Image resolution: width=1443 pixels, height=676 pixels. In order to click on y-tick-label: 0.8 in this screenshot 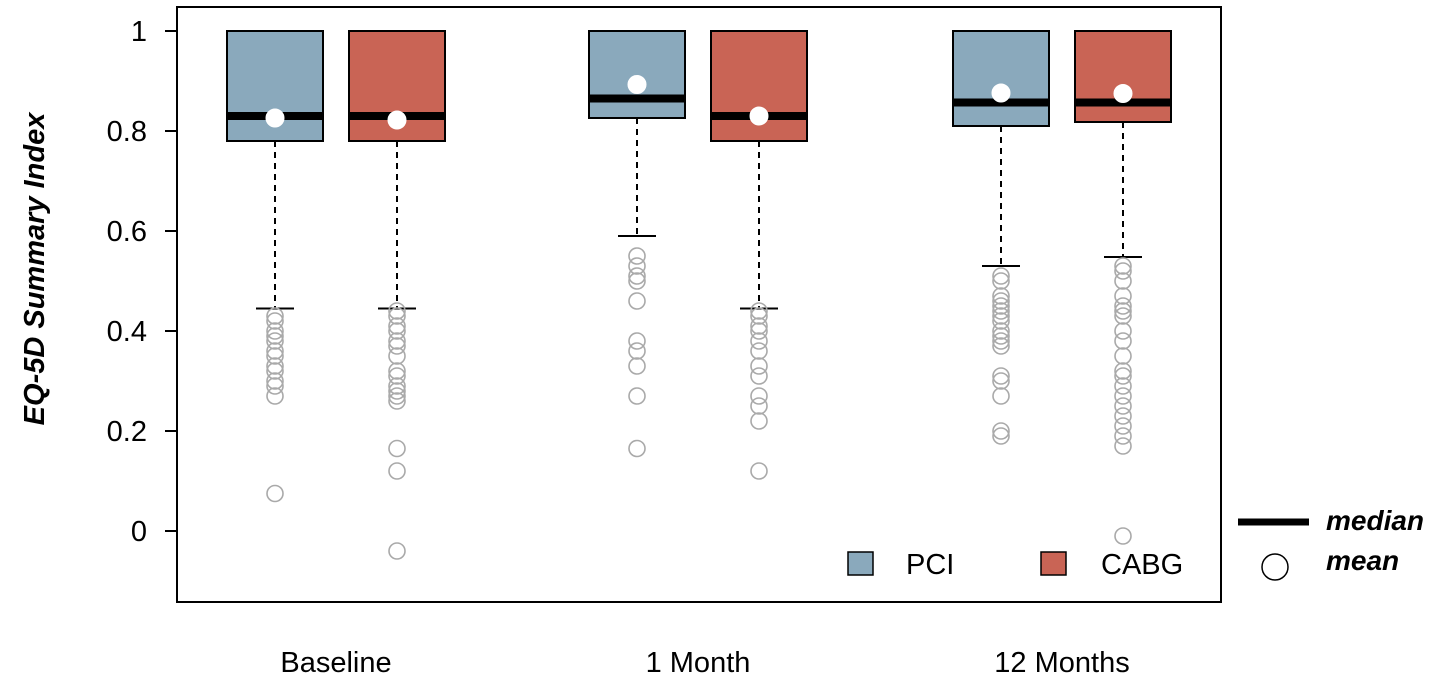, I will do `click(127, 132)`.